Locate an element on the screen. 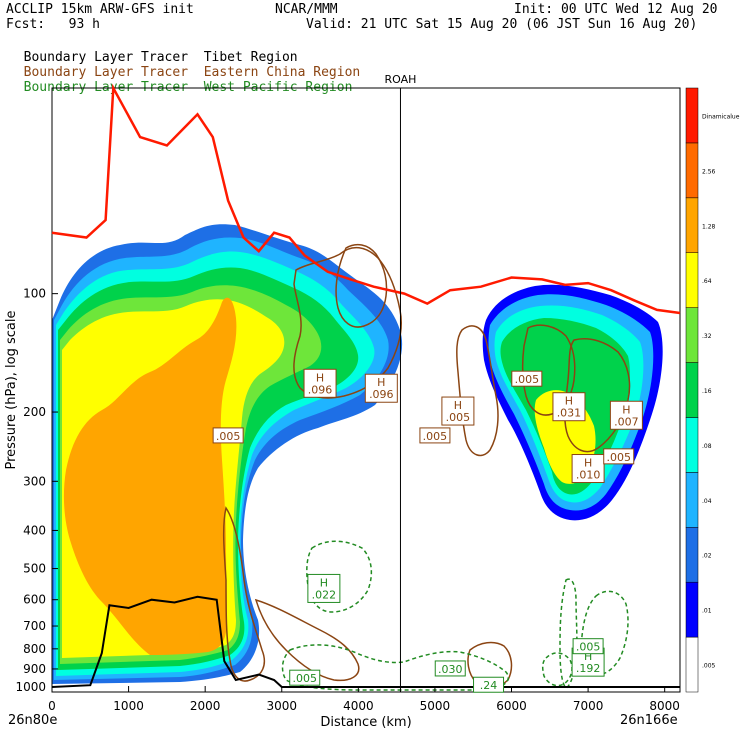  colorbar-label: Dinamicalue is located at coordinates (721, 116).